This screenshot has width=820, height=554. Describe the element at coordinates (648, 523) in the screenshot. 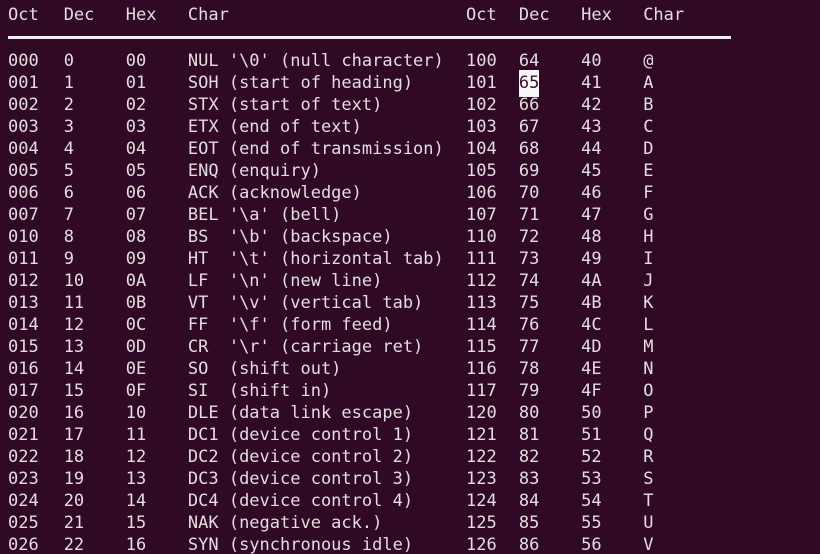

I see `cell-char-right: U` at that location.